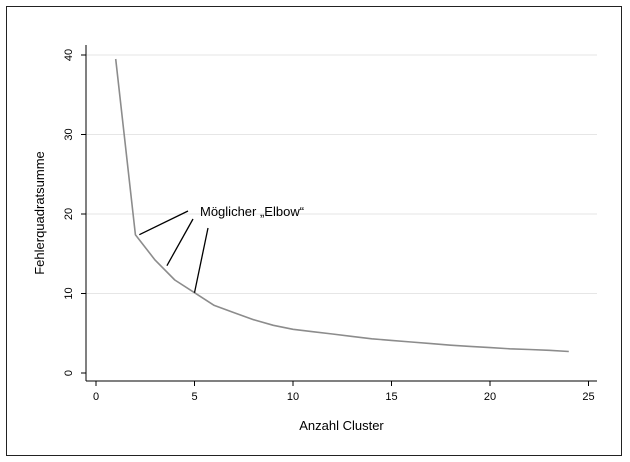 Image resolution: width=630 pixels, height=462 pixels. I want to click on elbow-annotation-label: Möglicher „Elbow“, so click(252, 211).